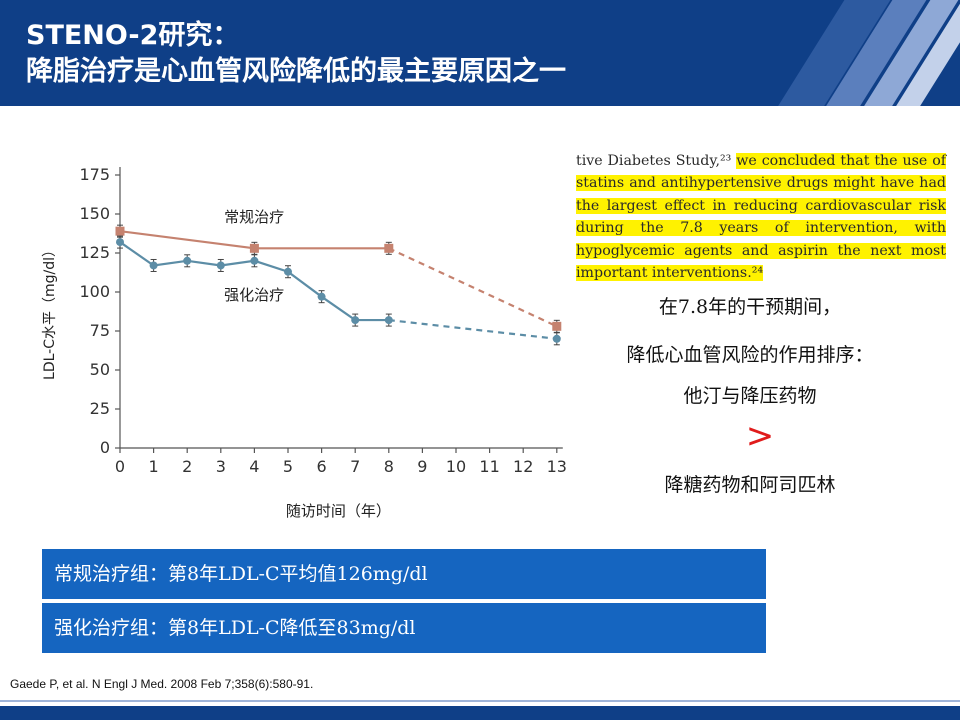 Image resolution: width=960 pixels, height=720 pixels. I want to click on x-tick-label: 1, so click(154, 466).